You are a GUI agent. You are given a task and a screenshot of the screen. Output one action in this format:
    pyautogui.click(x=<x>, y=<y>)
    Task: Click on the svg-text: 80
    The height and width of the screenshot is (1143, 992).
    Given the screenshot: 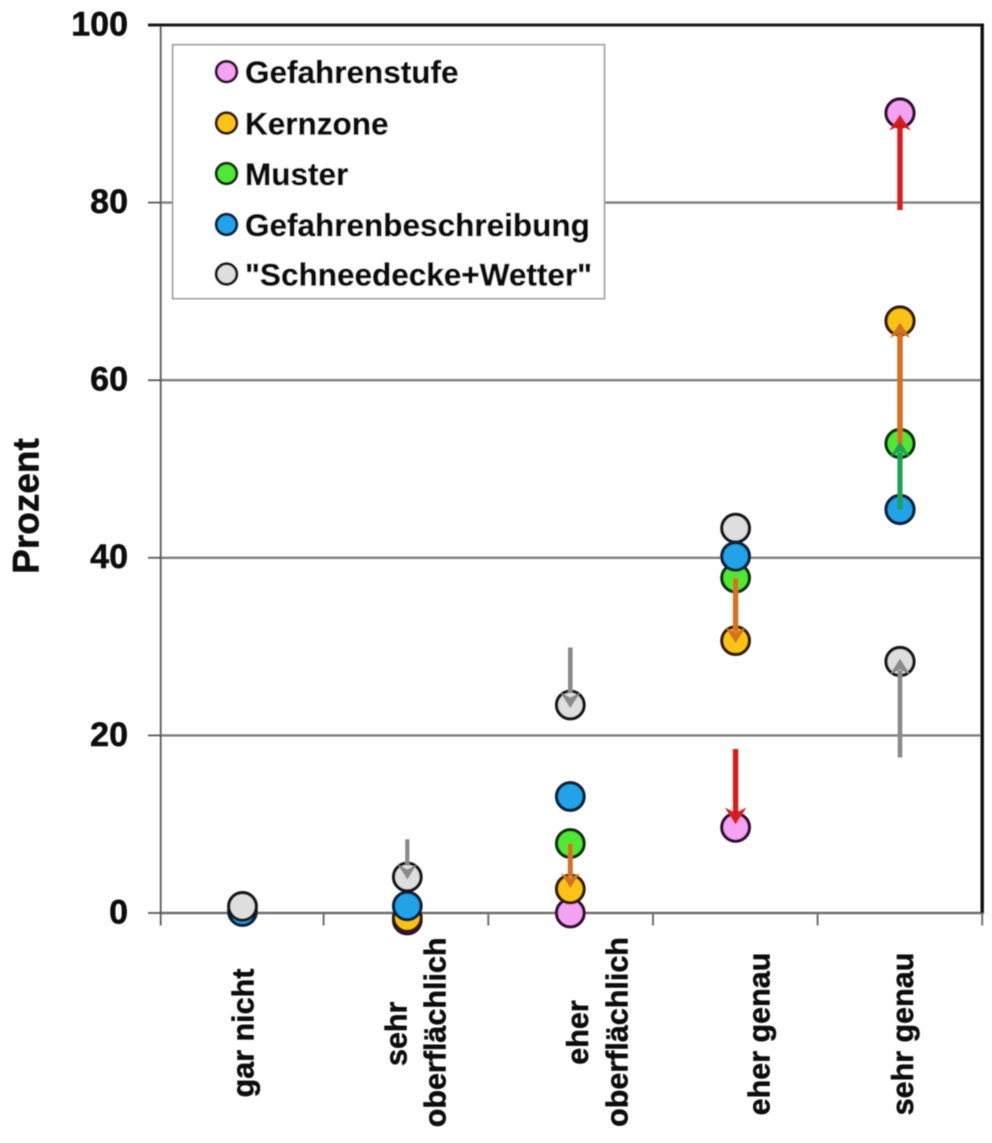 What is the action you would take?
    pyautogui.click(x=109, y=202)
    